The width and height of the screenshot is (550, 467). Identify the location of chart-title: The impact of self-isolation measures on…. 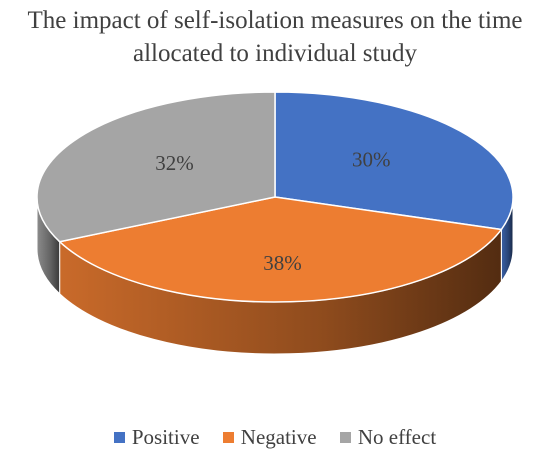
(275, 37).